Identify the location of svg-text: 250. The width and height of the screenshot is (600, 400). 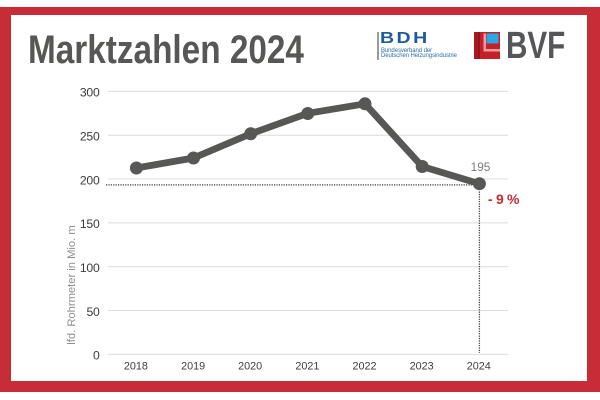
(90, 137).